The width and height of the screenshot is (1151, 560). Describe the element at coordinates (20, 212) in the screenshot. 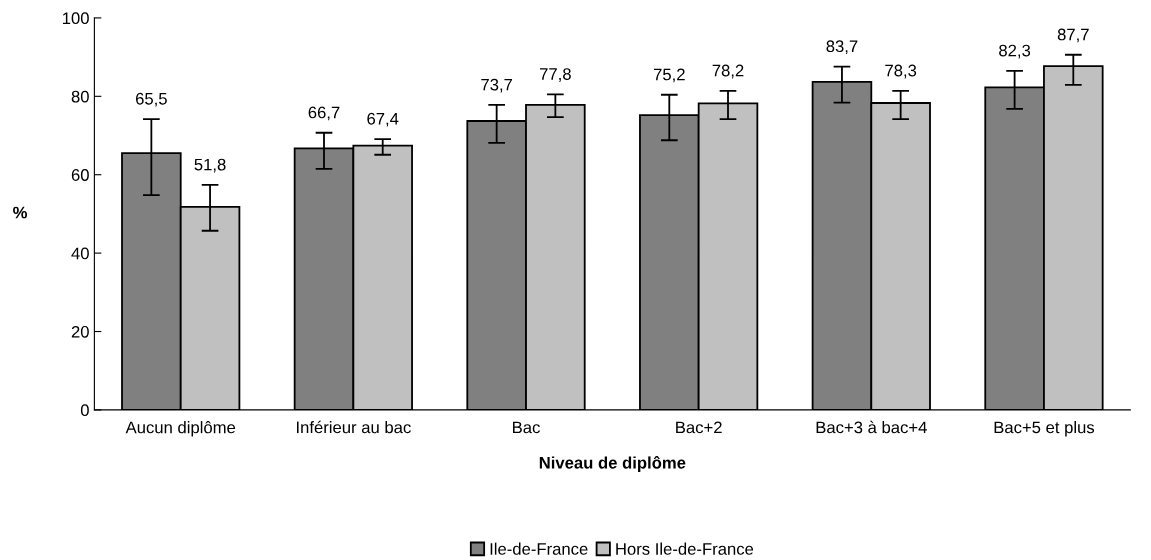

I see `y-axis-title: %` at that location.